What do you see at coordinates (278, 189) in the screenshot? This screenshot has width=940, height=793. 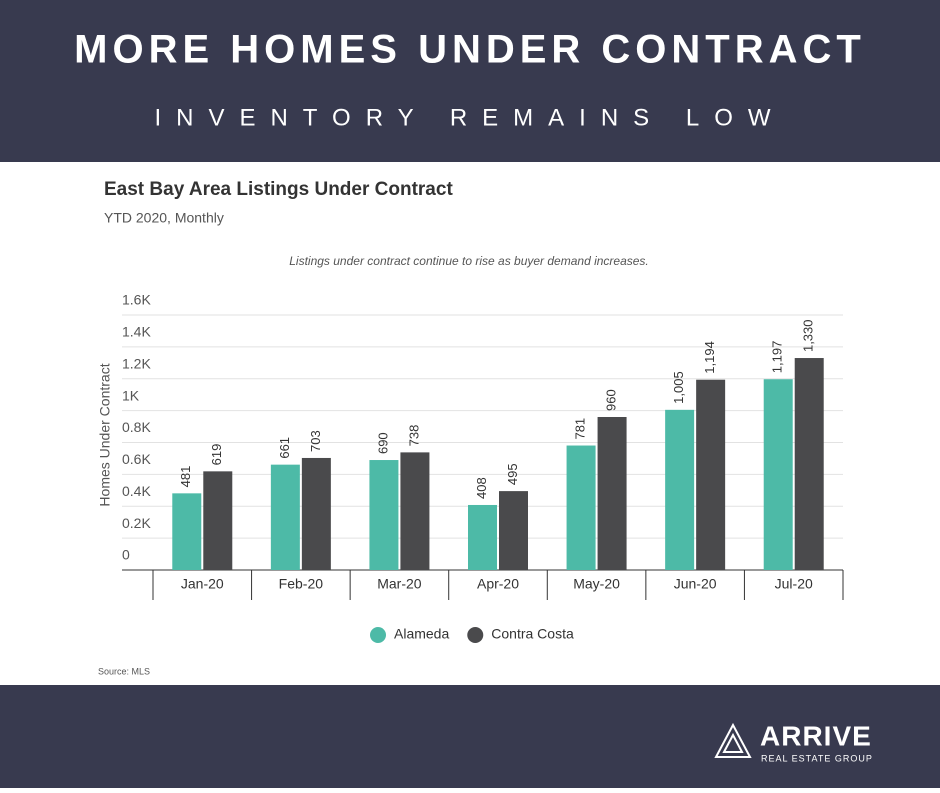 I see `chart-title: East Bay Area Listings Under Contract` at bounding box center [278, 189].